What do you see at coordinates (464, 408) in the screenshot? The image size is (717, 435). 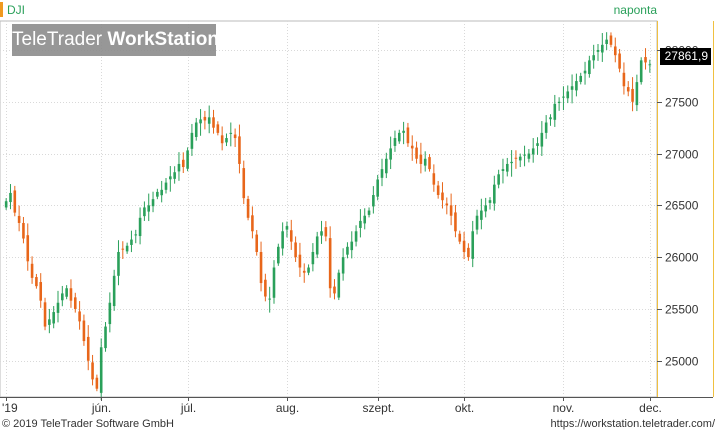 I see `x-tick-label: okt.` at bounding box center [464, 408].